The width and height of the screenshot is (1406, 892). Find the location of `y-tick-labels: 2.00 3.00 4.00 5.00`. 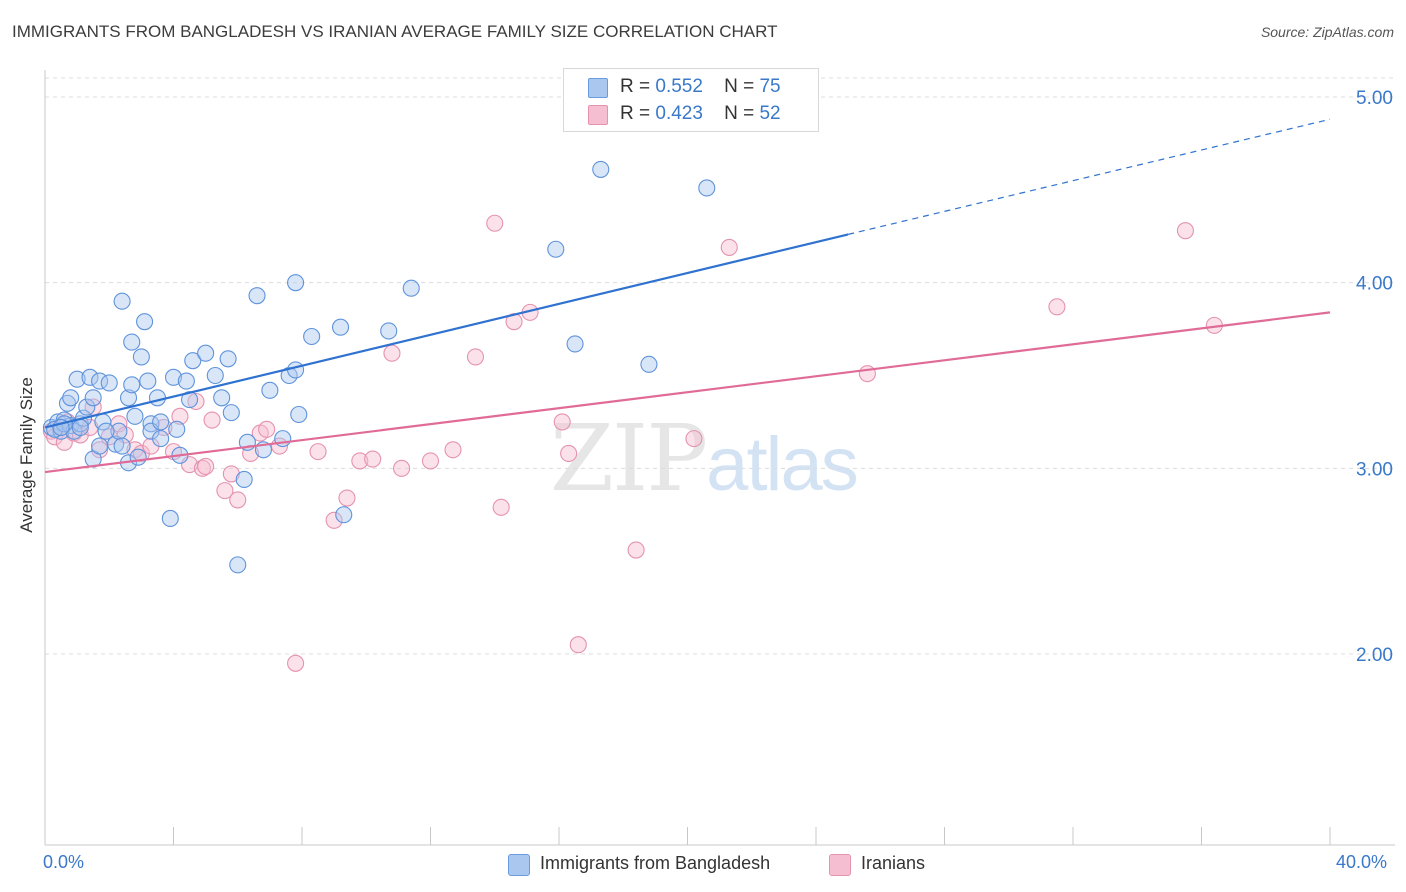

y-tick-labels: 2.00 3.00 4.00 5.00 is located at coordinates (1374, 377).